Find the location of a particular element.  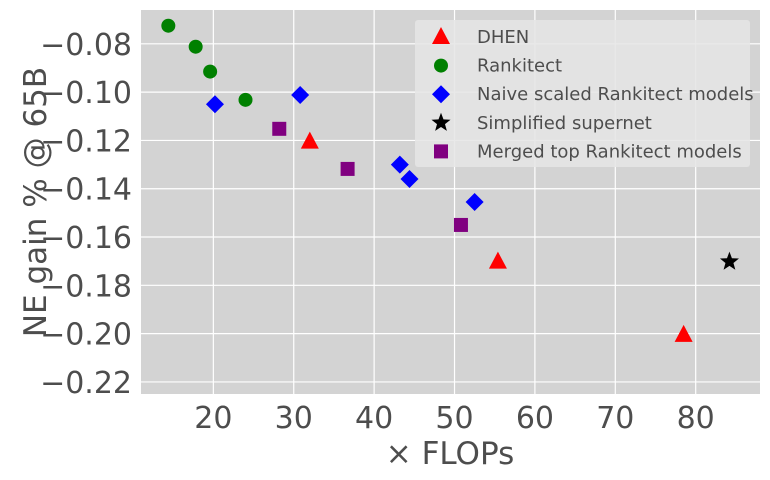

legend-item-merged-top-rankitect-models: Merged top Rankitect models is located at coordinates (588, 151).